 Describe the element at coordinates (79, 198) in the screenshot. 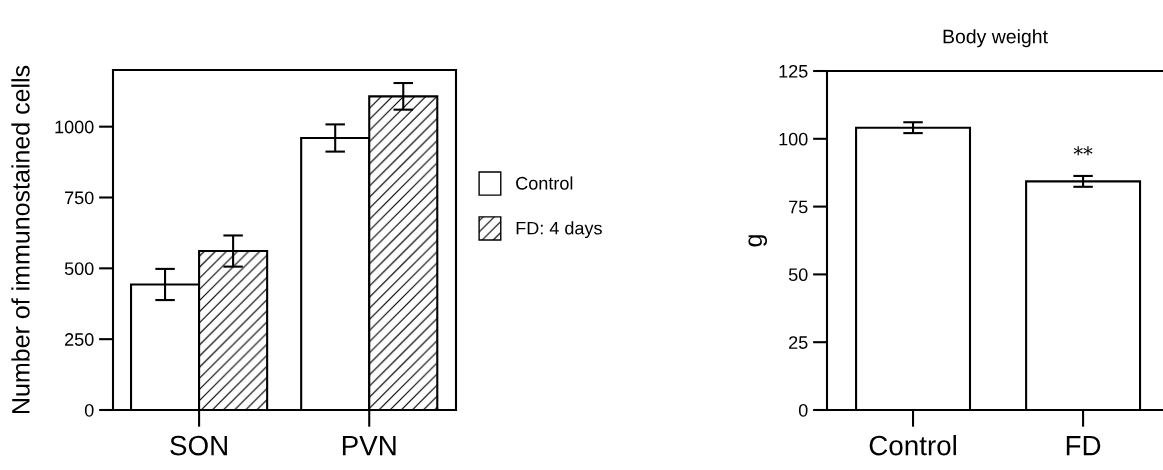

I see `y-tick-label: 750` at that location.